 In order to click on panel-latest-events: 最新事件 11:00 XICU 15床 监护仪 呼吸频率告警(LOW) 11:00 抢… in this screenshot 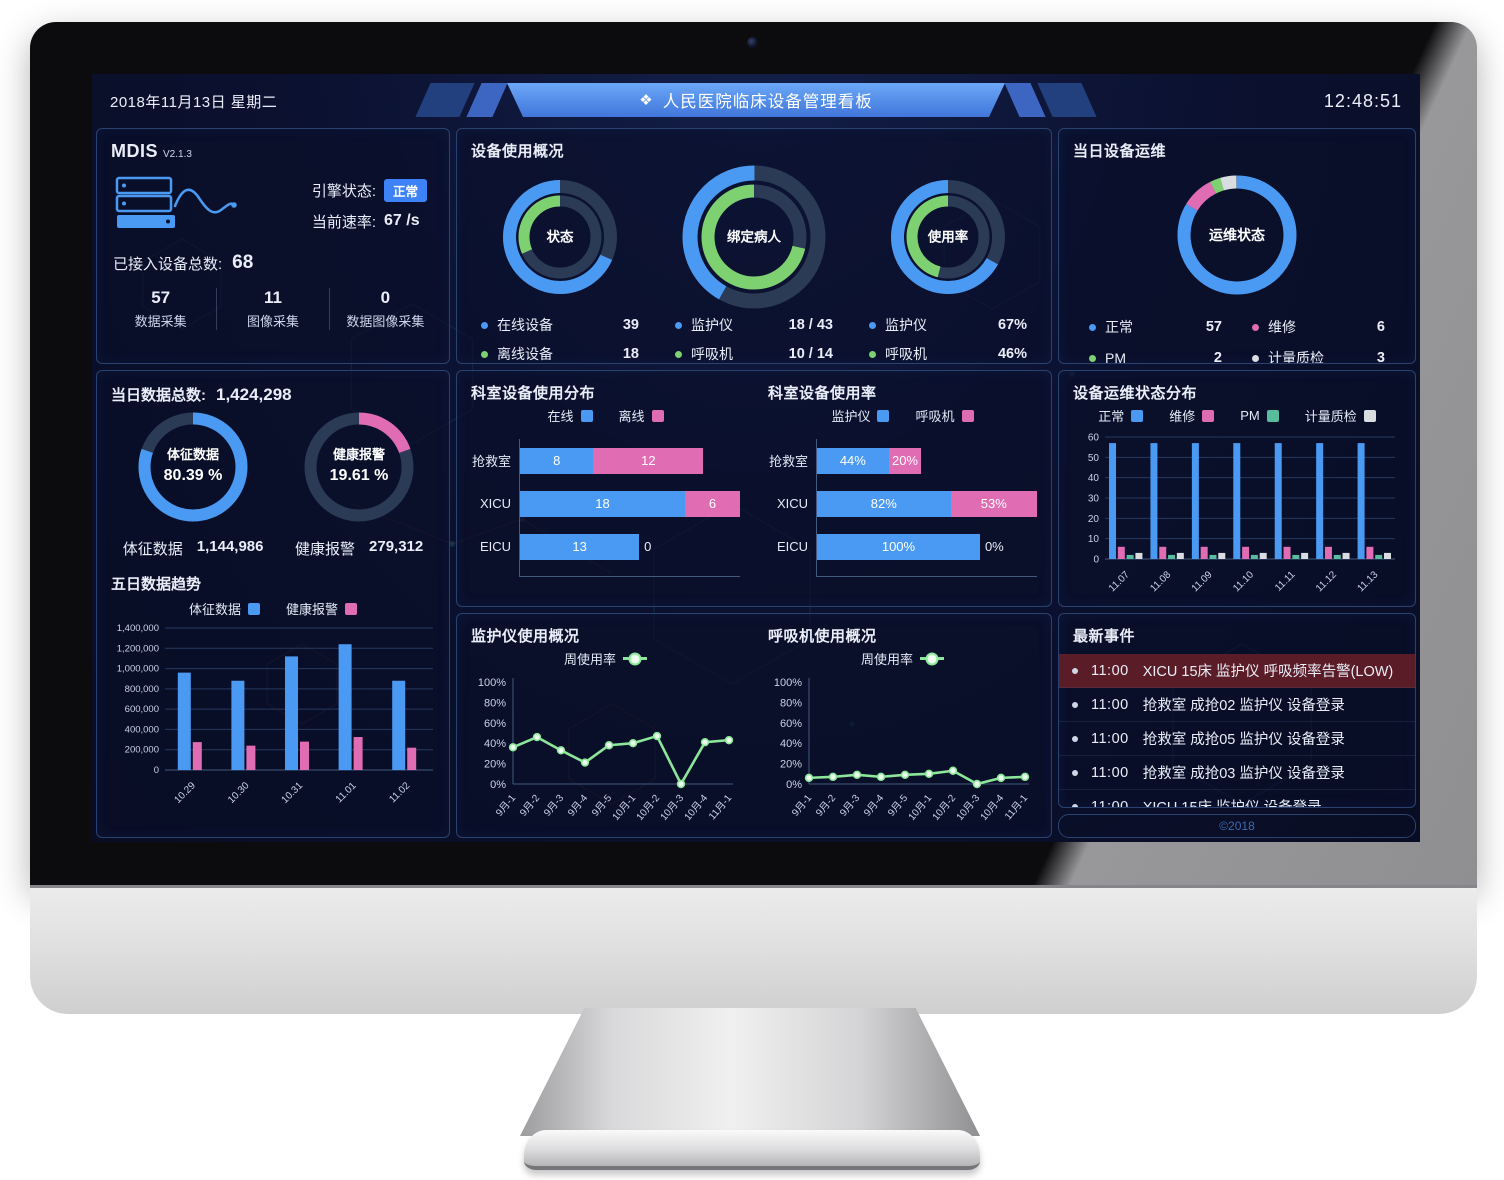, I will do `click(1237, 710)`.